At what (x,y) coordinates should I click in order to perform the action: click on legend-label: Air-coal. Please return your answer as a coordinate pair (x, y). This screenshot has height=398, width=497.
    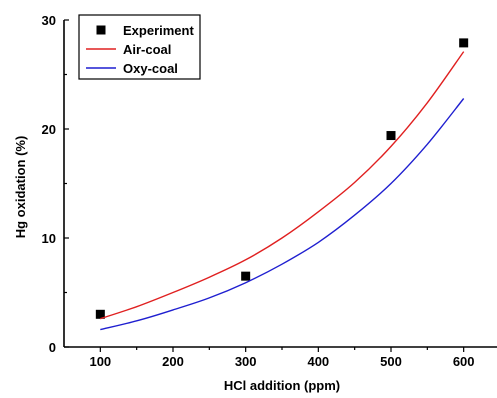
    Looking at the image, I should click on (147, 49).